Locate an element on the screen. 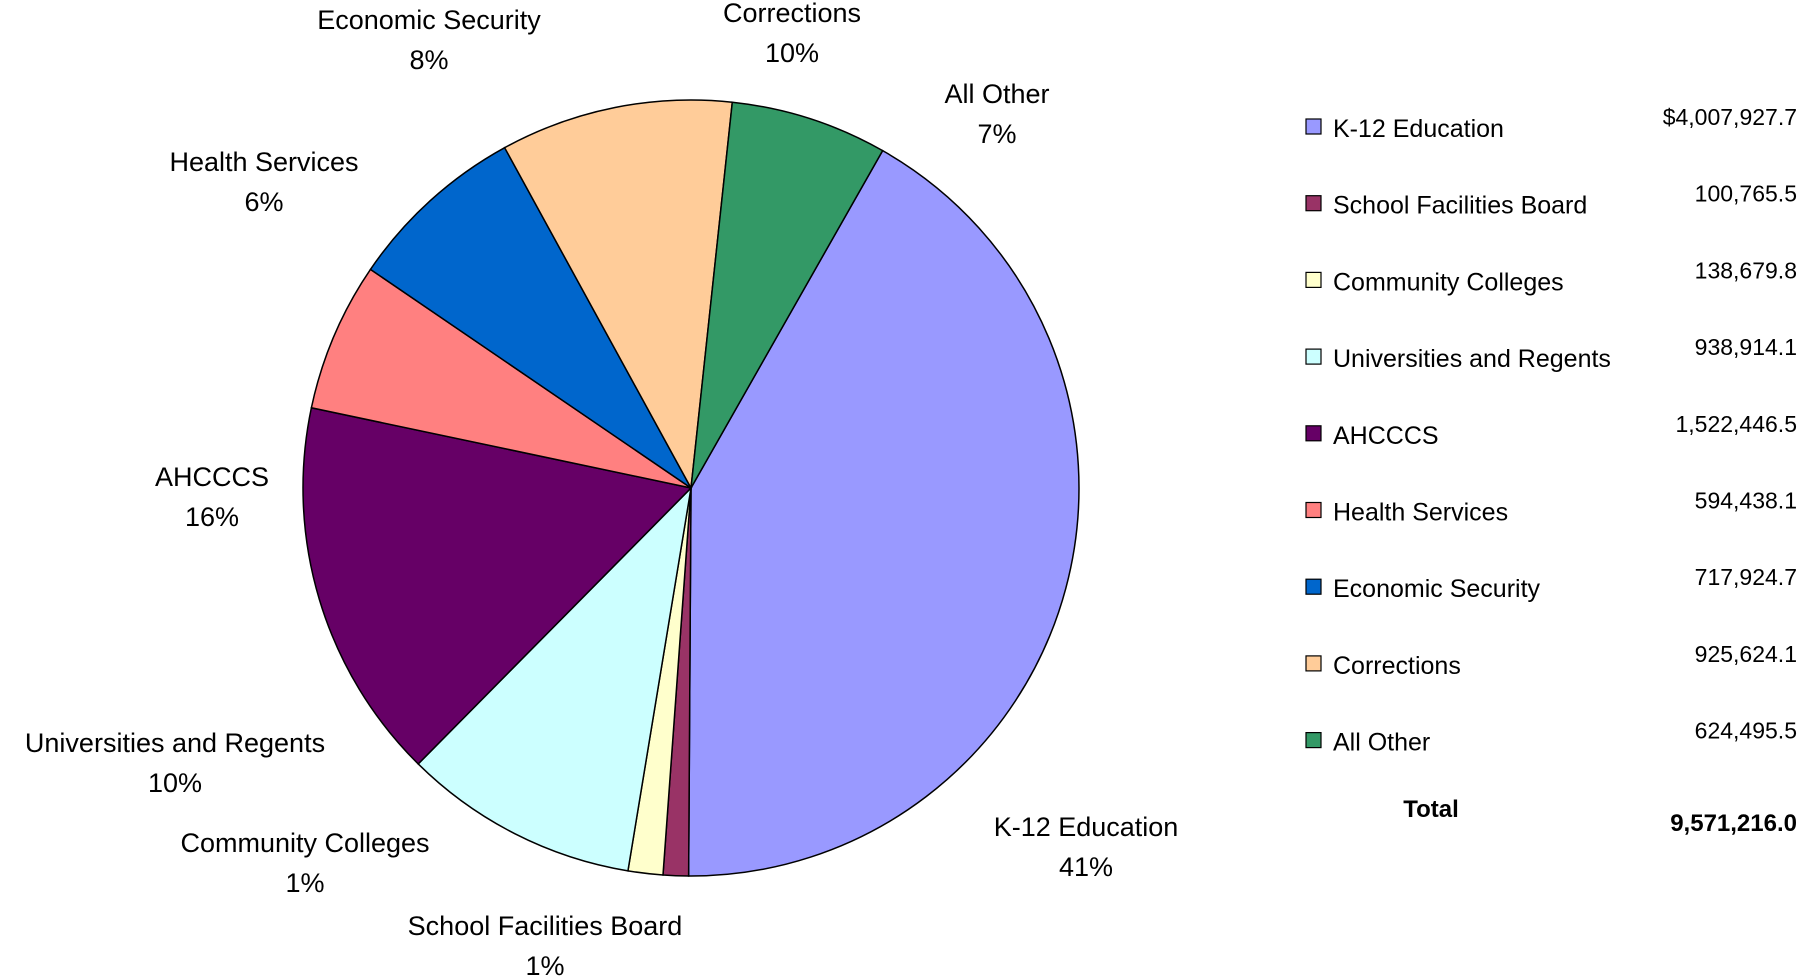 This screenshot has height=980, width=1804. pie-slice-universities-and-regents is located at coordinates (555, 678).